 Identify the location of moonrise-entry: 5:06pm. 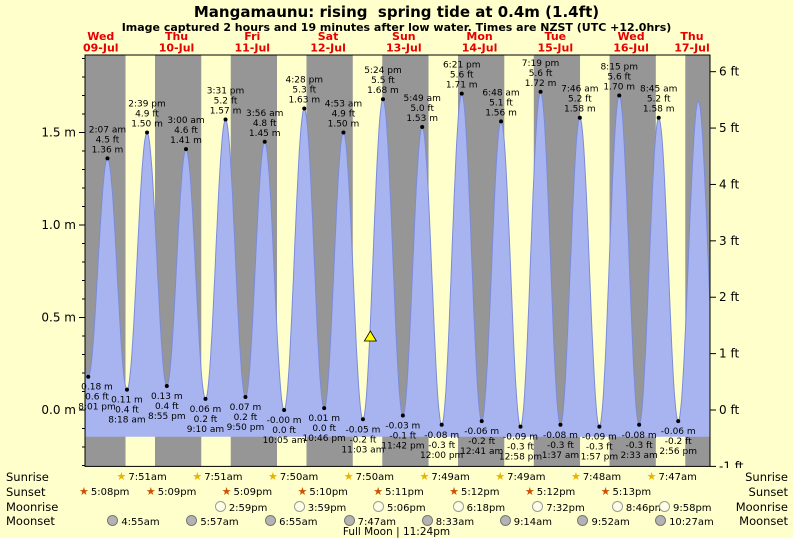
(399, 507).